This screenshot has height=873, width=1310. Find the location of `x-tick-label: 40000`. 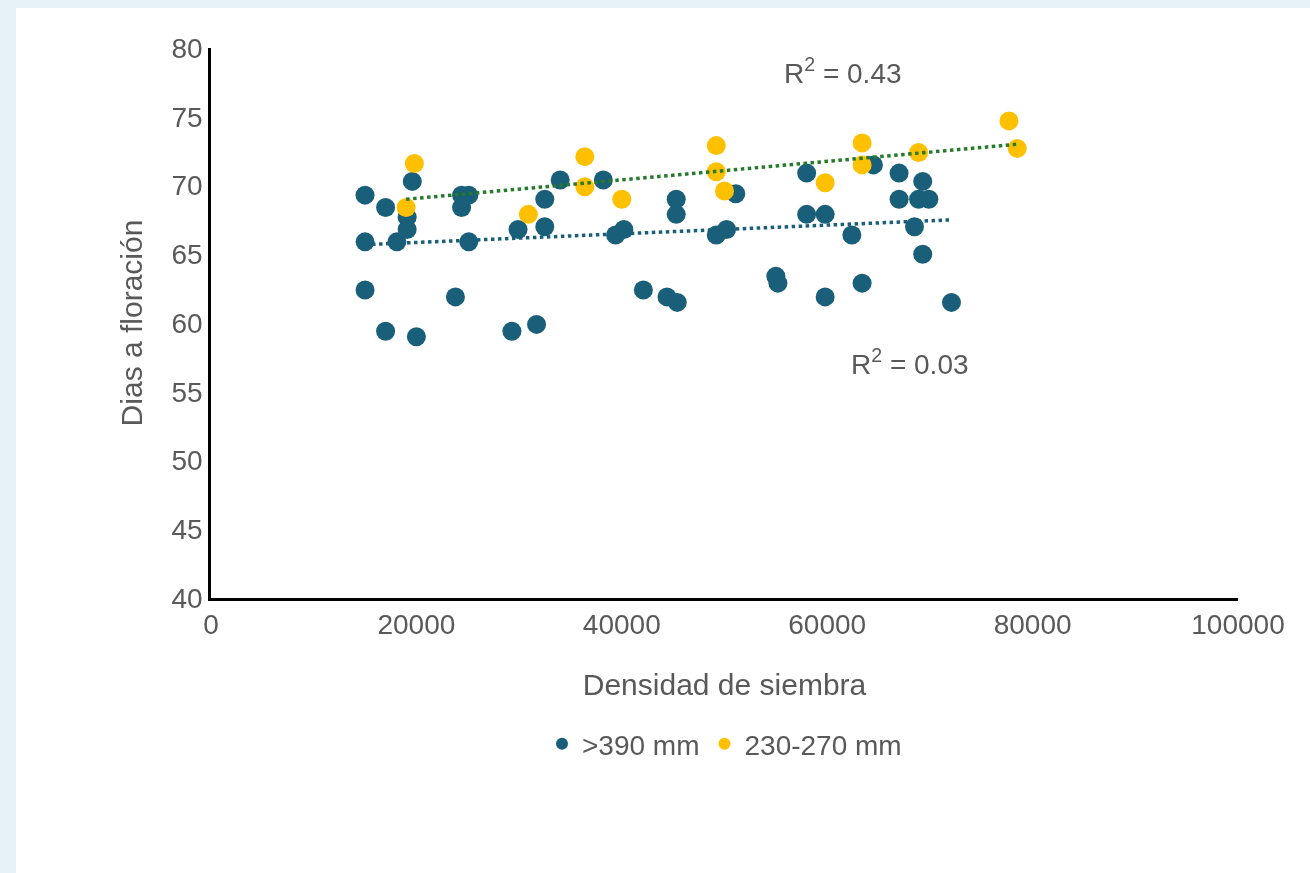

x-tick-label: 40000 is located at coordinates (621, 625).